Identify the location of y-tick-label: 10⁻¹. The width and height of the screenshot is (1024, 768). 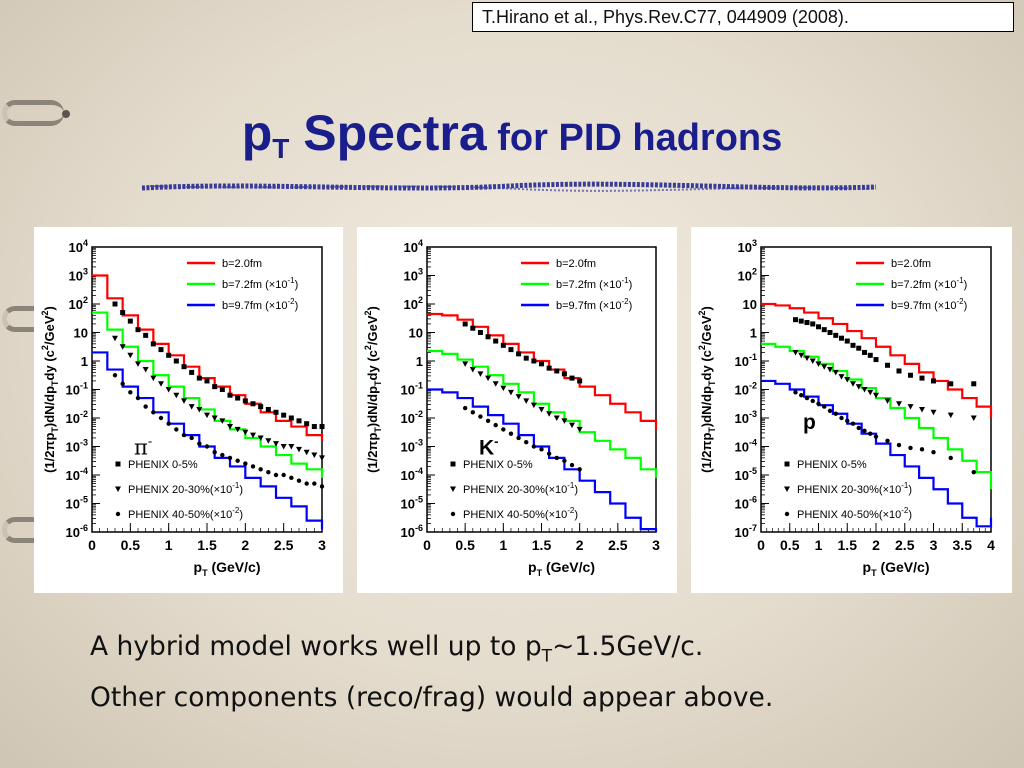
(77, 389).